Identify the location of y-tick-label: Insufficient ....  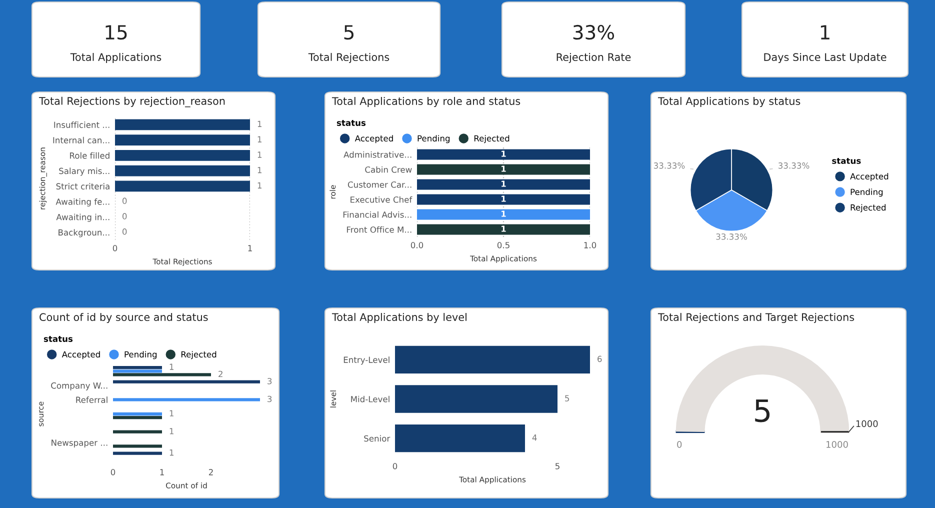
(82, 125).